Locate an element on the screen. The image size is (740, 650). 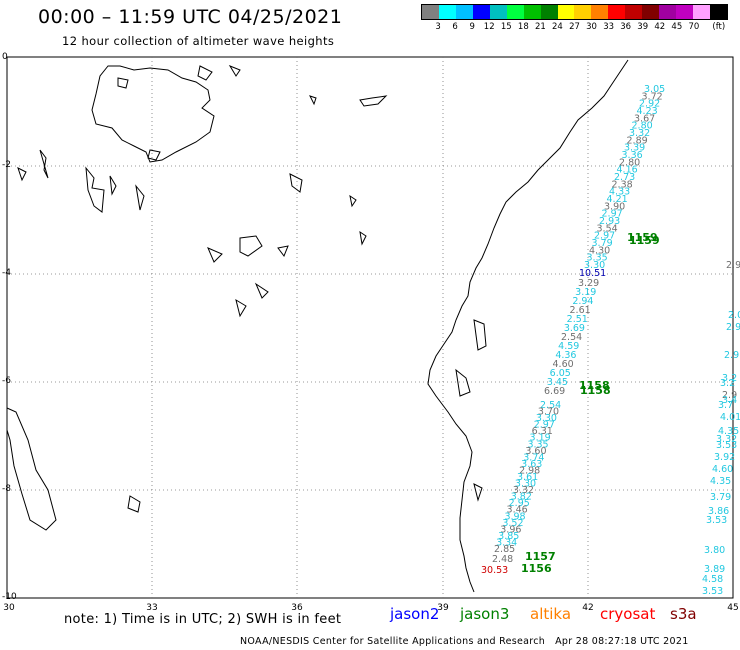
edge-track-value: 3.79 is located at coordinates (720, 497).